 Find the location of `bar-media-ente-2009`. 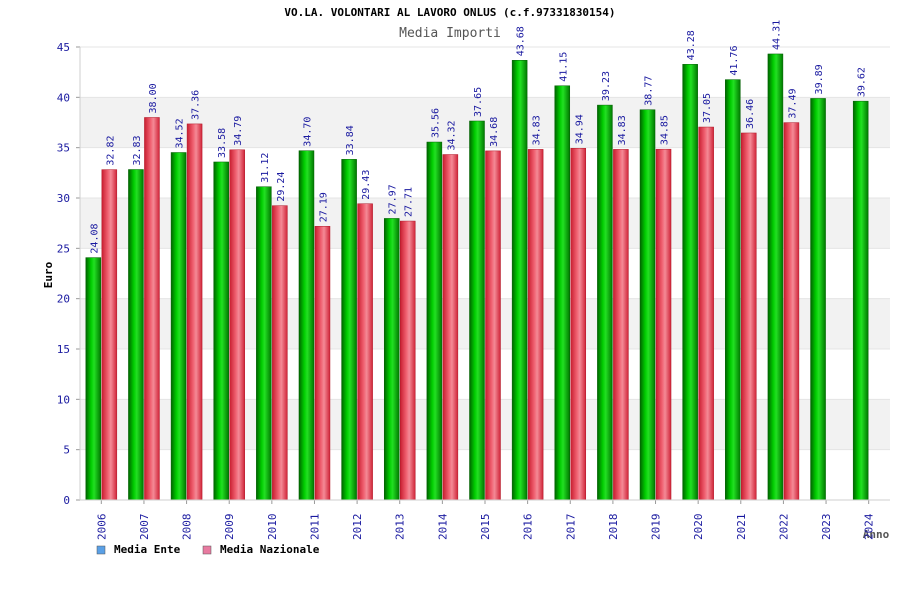

bar-media-ente-2009 is located at coordinates (221, 331).